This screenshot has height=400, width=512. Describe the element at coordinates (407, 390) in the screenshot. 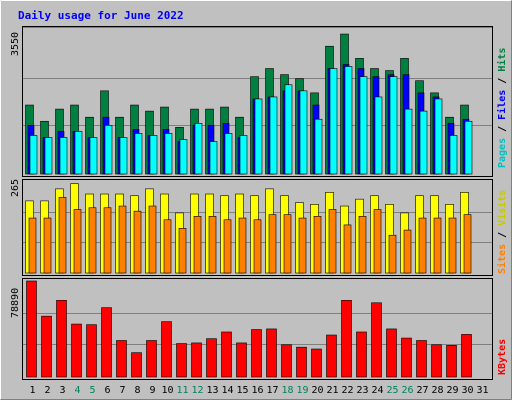

I see `x-tick-label: 26` at that location.